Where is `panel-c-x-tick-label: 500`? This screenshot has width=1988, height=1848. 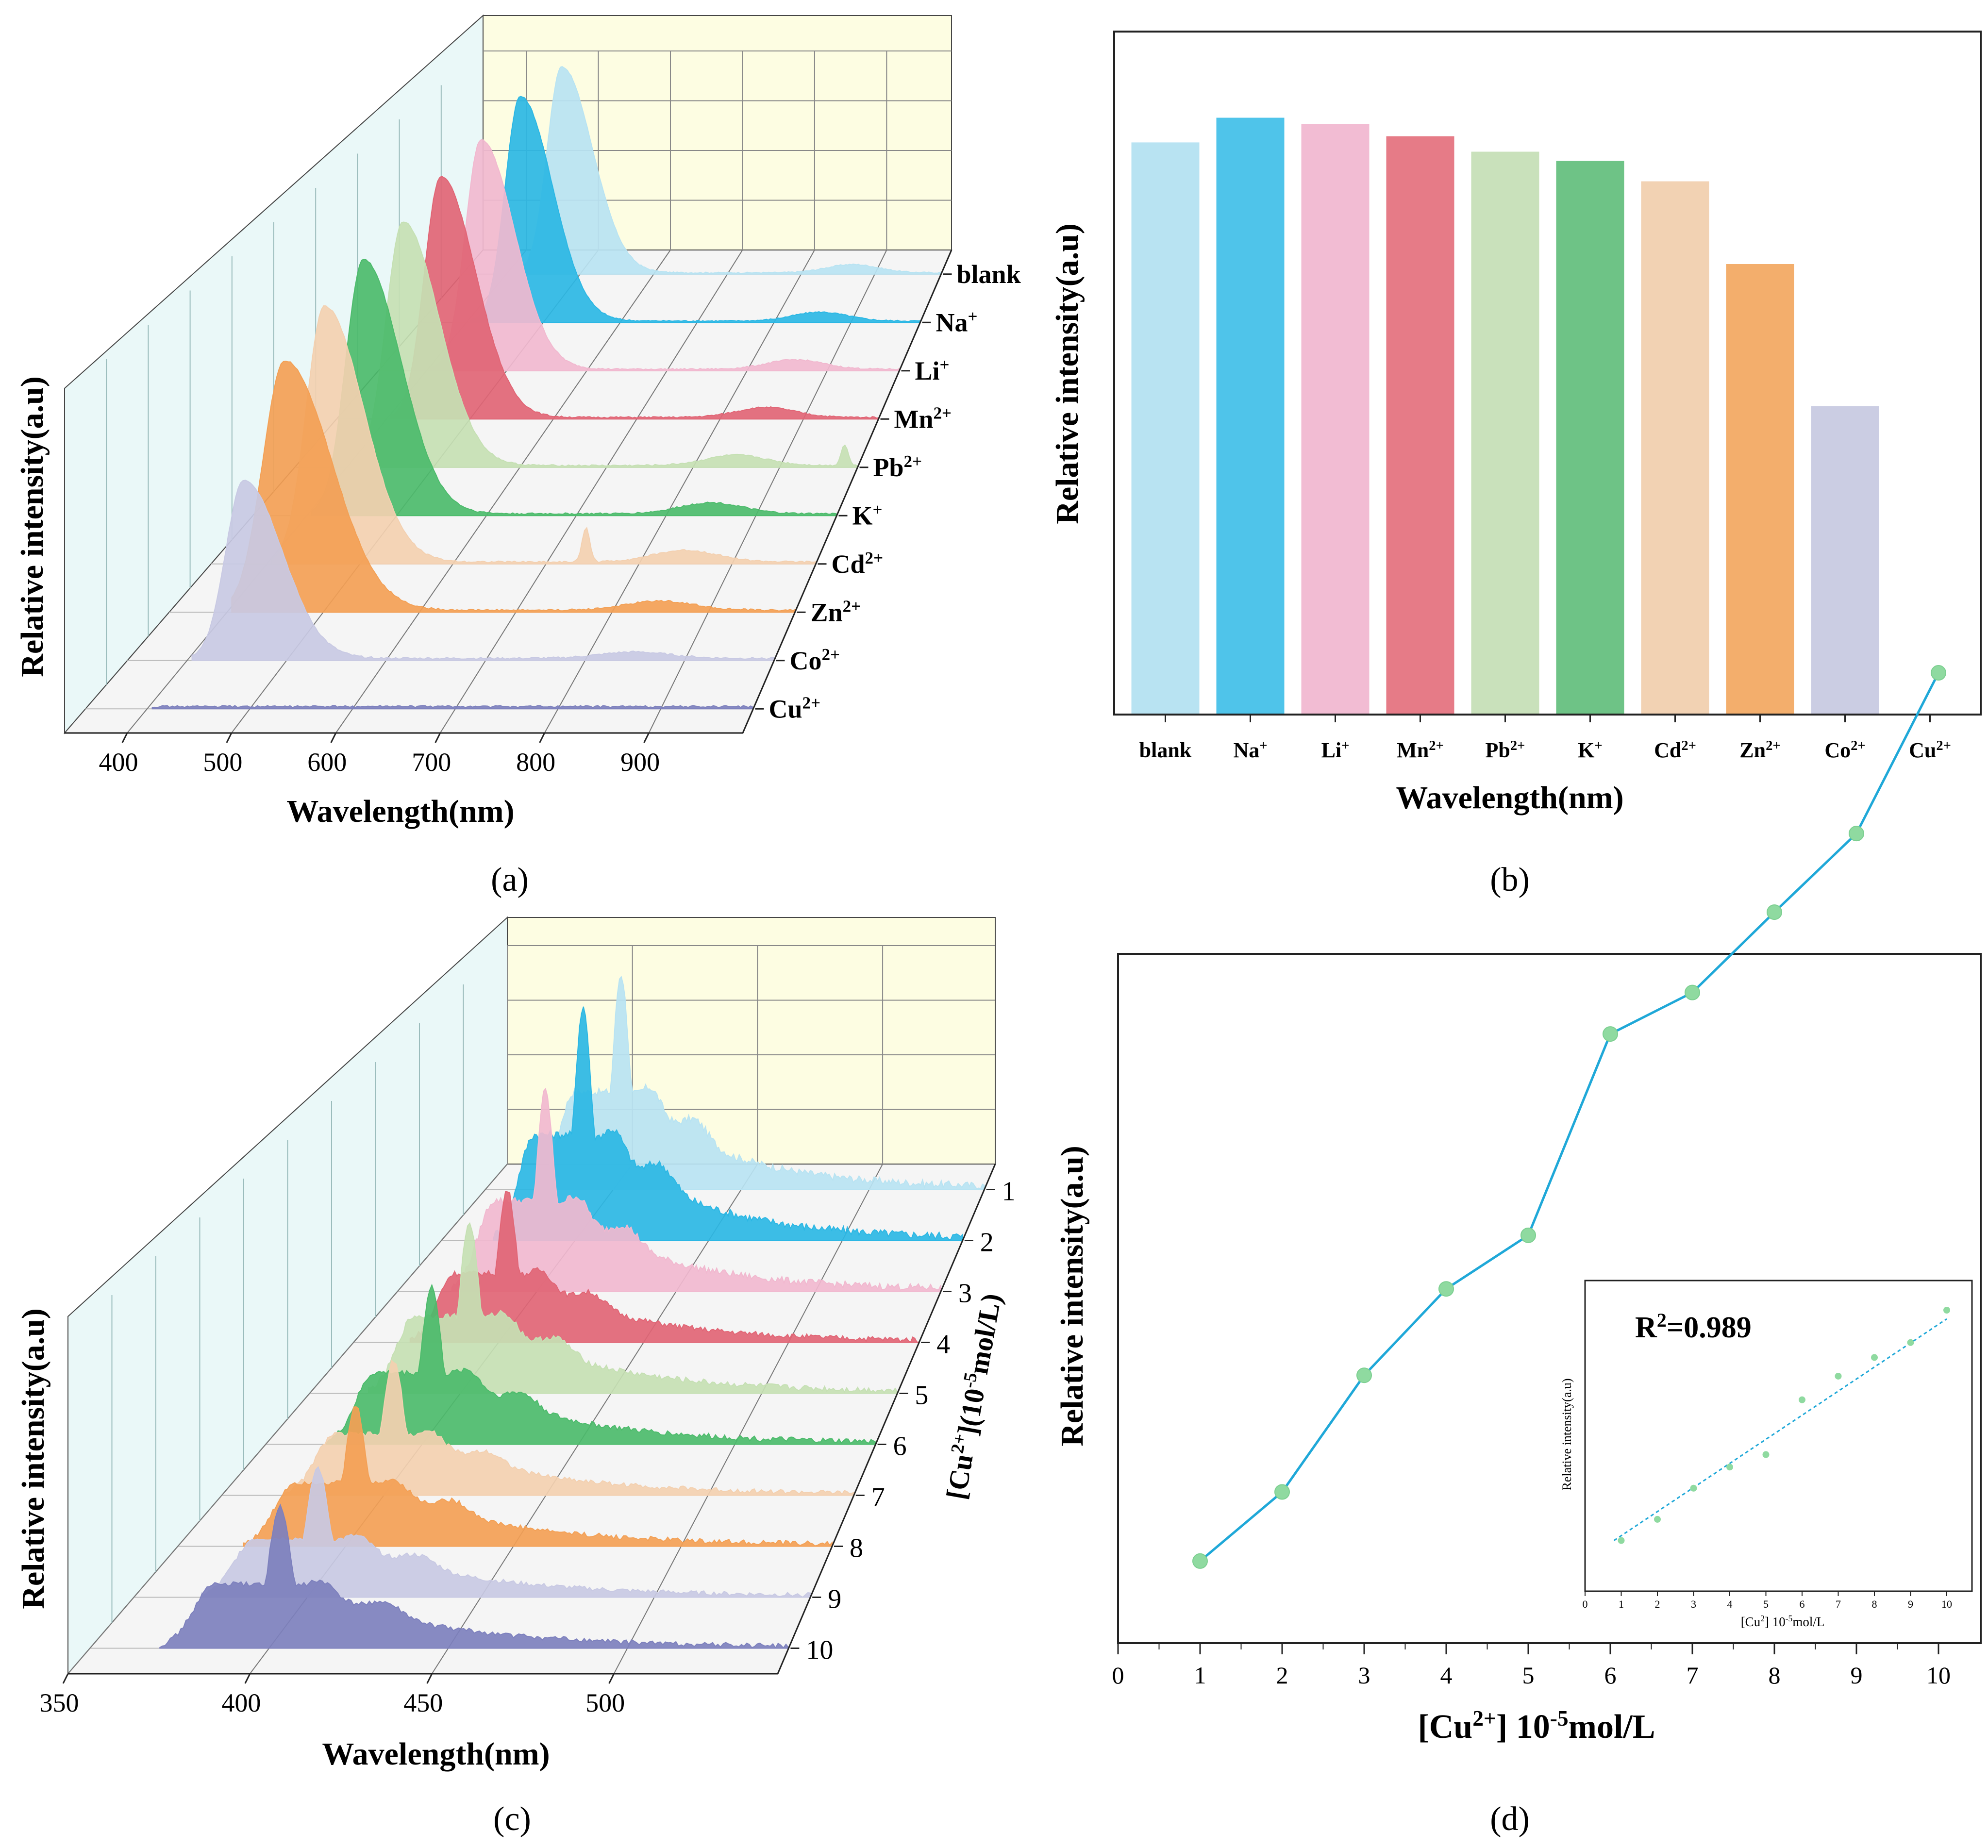
panel-c-x-tick-label: 500 is located at coordinates (605, 1702).